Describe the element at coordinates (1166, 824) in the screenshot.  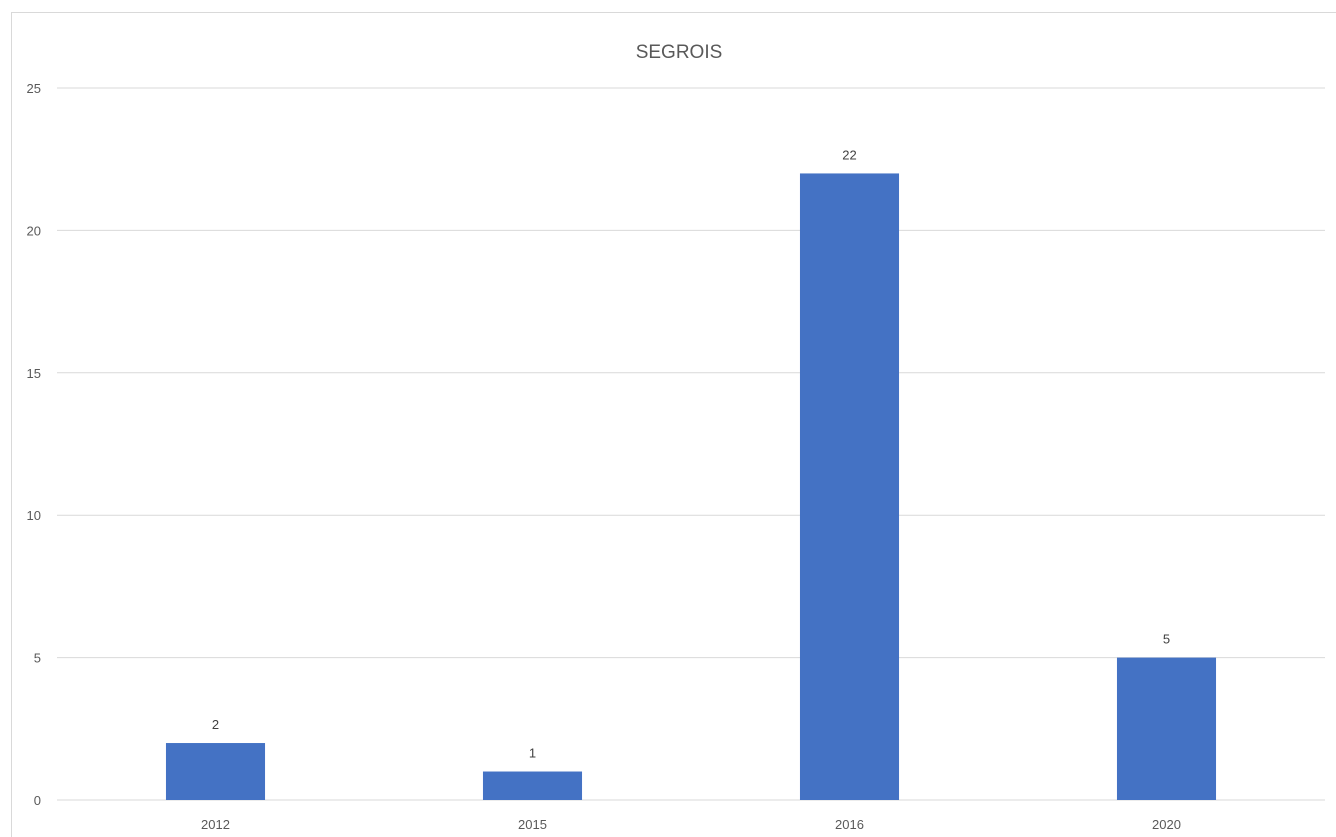
I see `x-tick-label: 2020` at that location.